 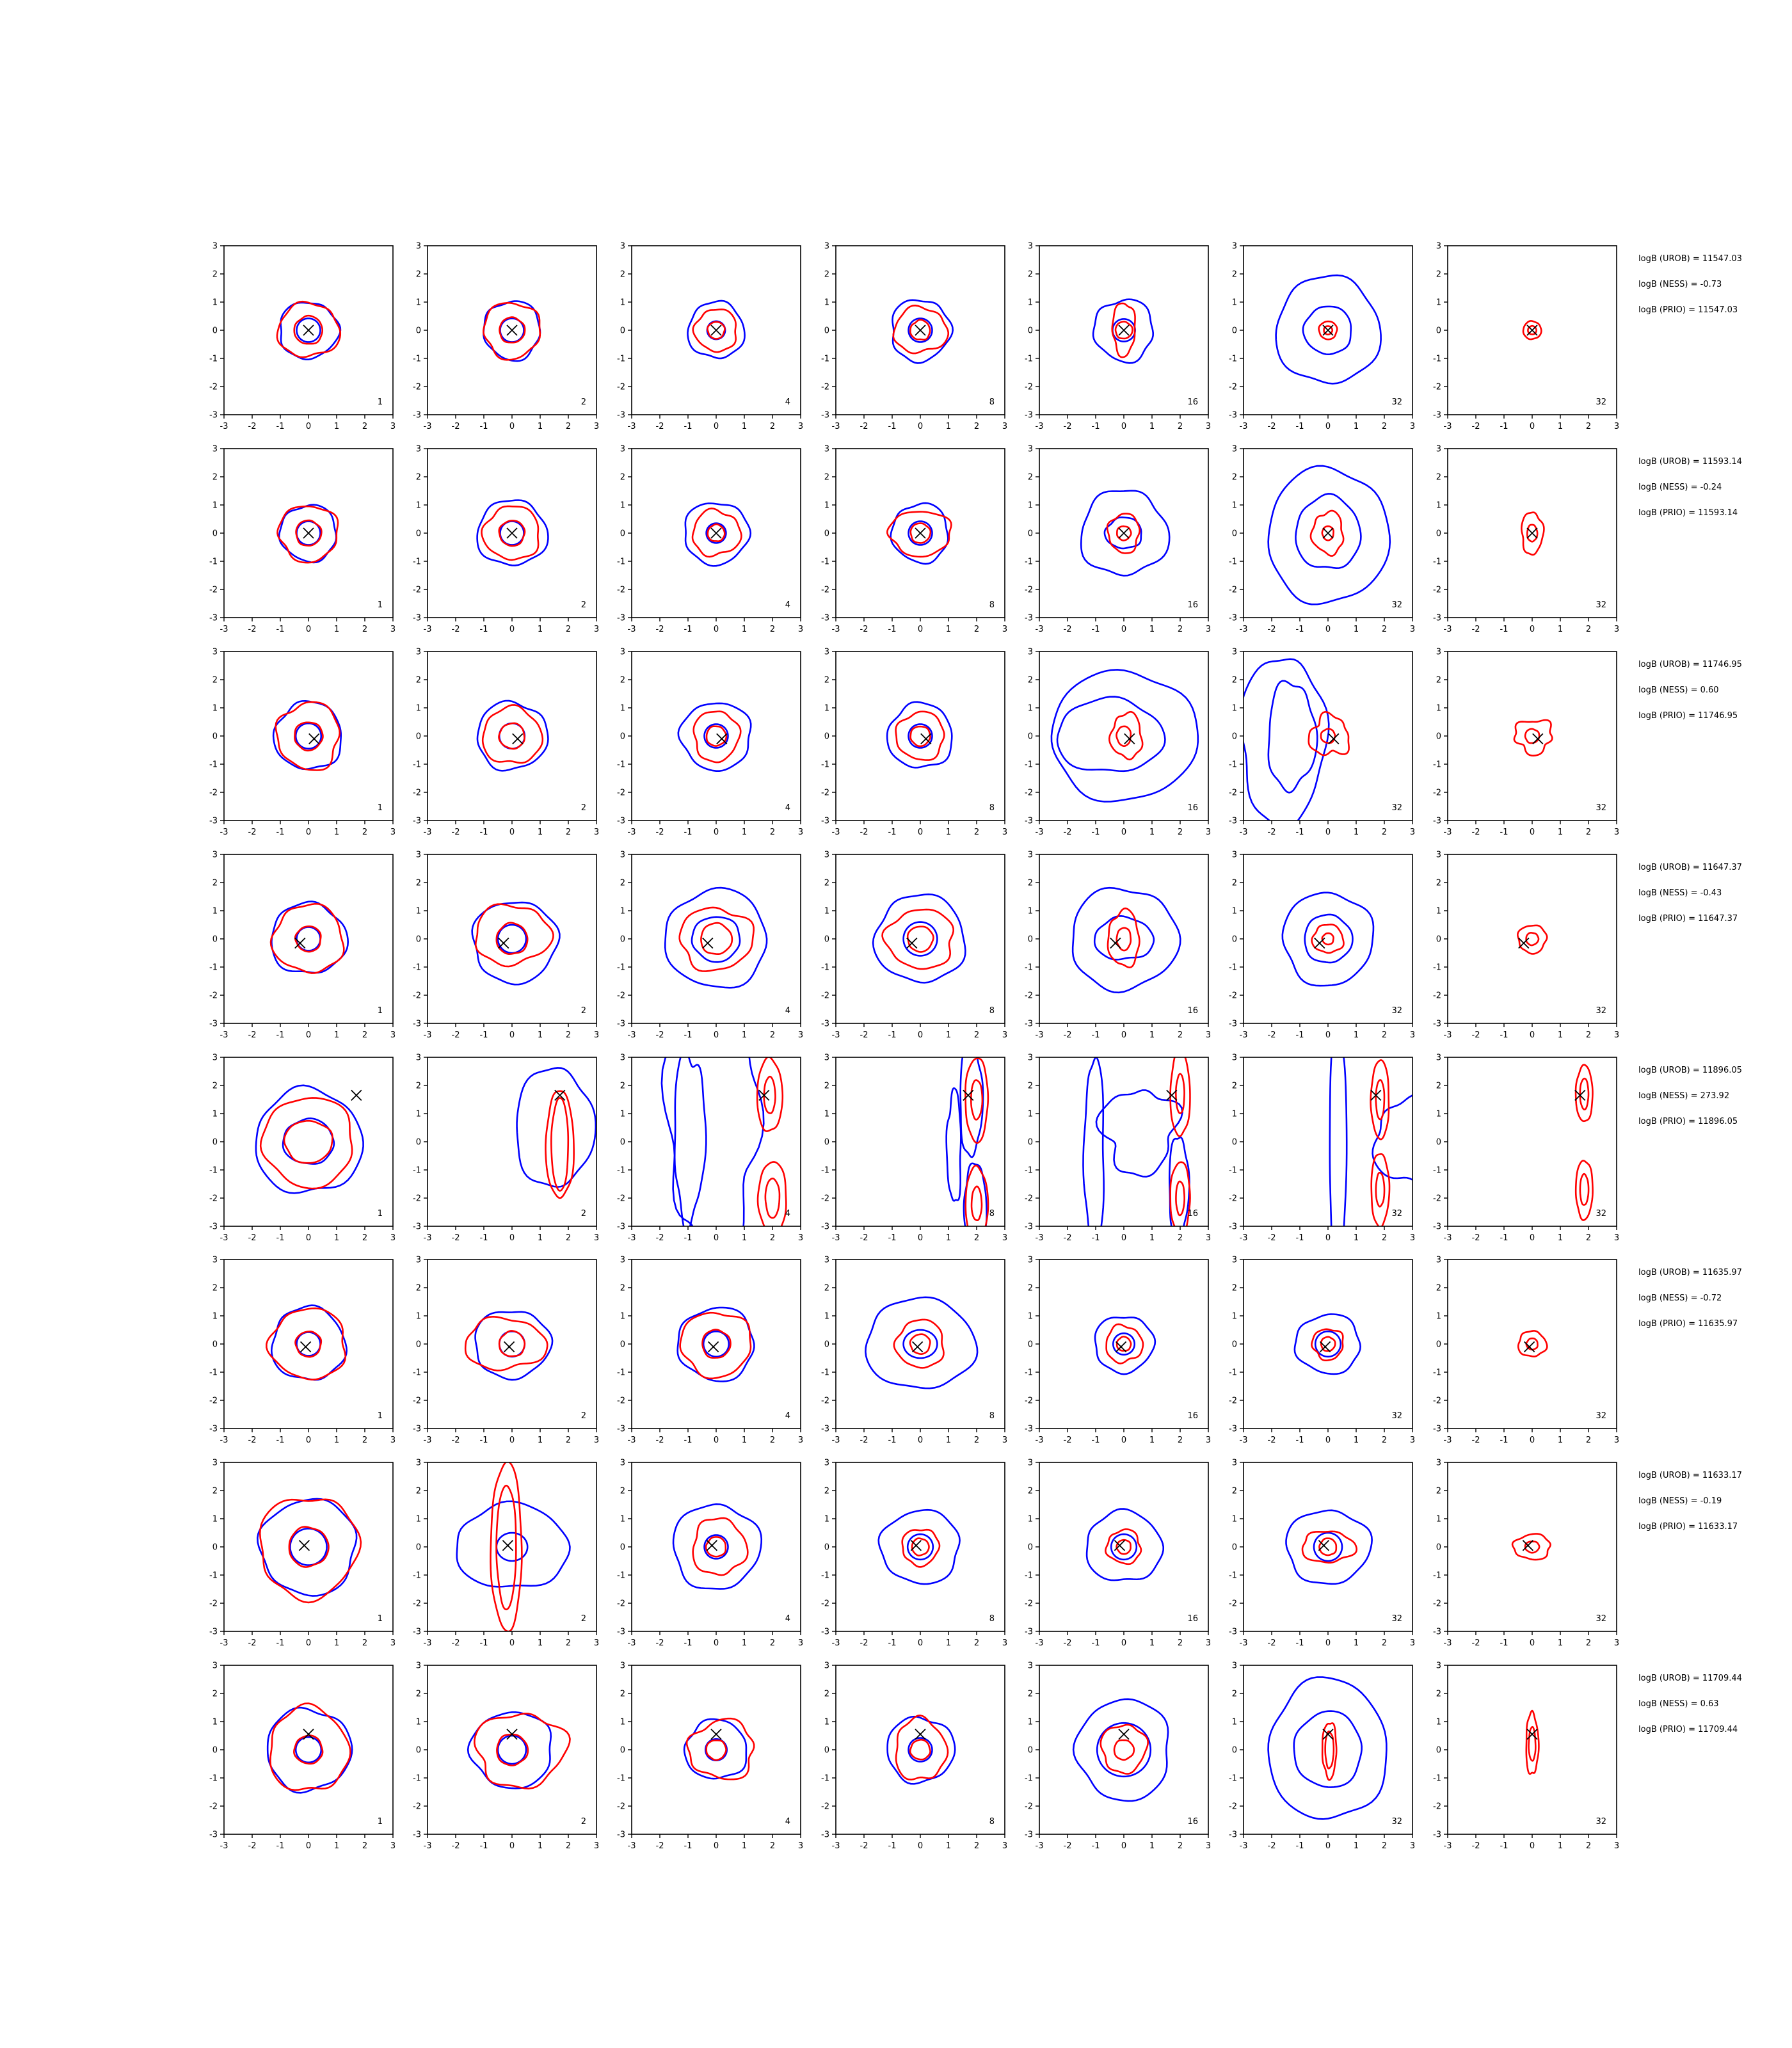 I want to click on y-tick-label: 1, so click(x=1030, y=506).